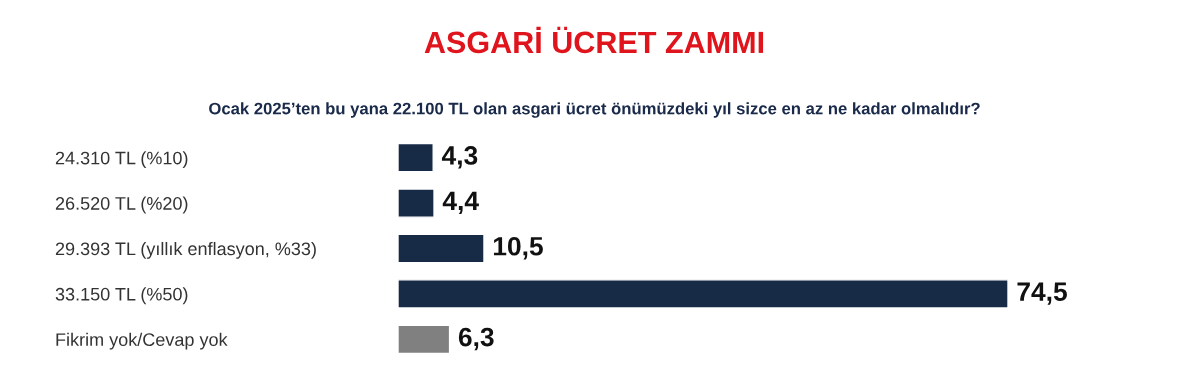 Image resolution: width=1189 pixels, height=373 pixels. What do you see at coordinates (121, 205) in the screenshot?
I see `y-tick-label: 26.520 TL (%20)` at bounding box center [121, 205].